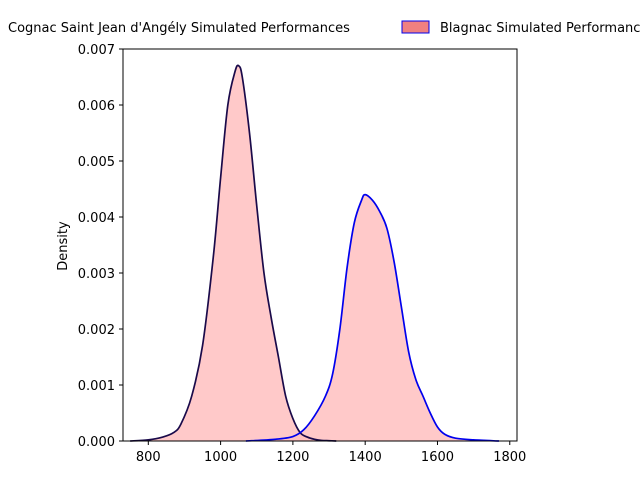 The image size is (640, 480). I want to click on x-tick-label: 1800, so click(509, 457).